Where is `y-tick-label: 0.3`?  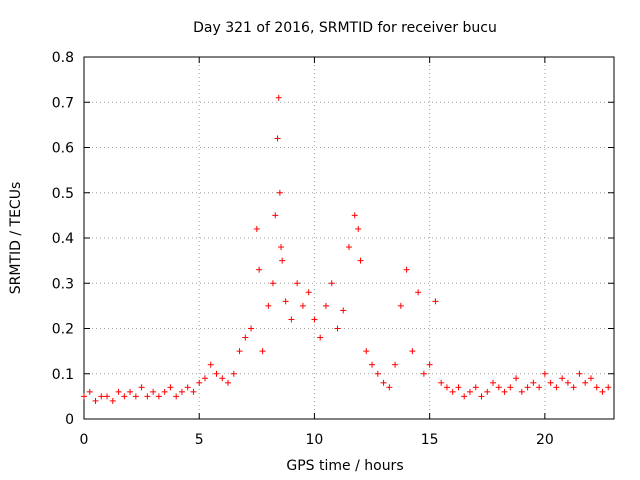 y-tick-label: 0.3 is located at coordinates (63, 284).